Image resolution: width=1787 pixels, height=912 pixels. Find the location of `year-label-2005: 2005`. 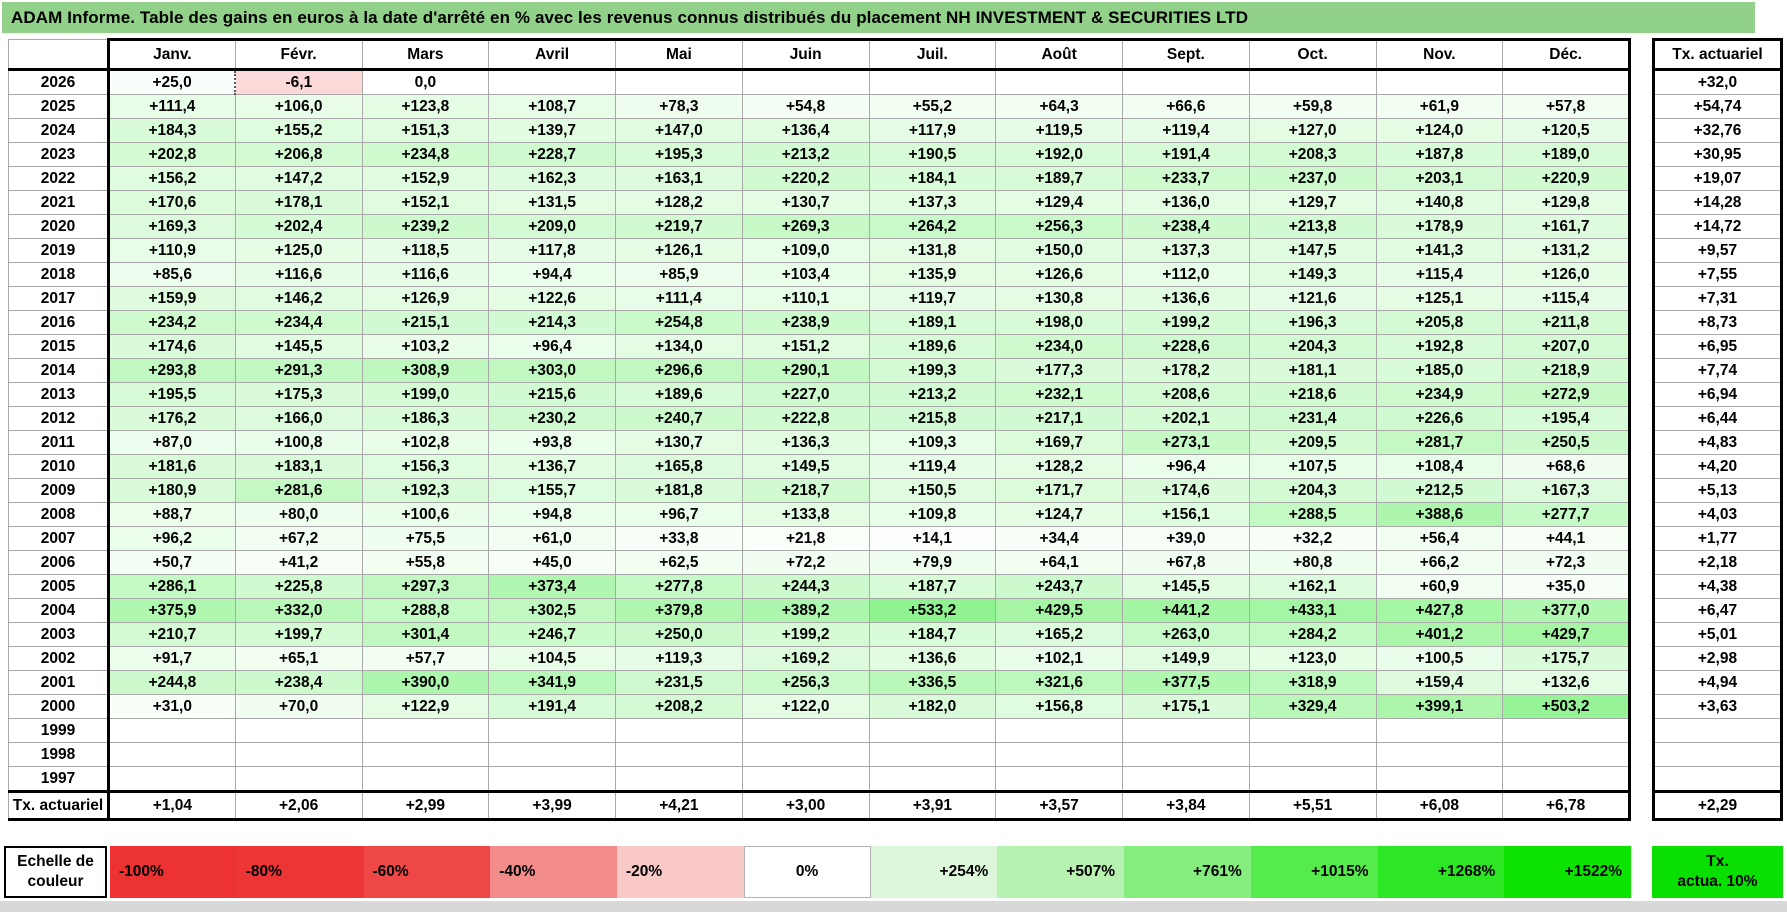

year-label-2005: 2005 is located at coordinates (58, 586).